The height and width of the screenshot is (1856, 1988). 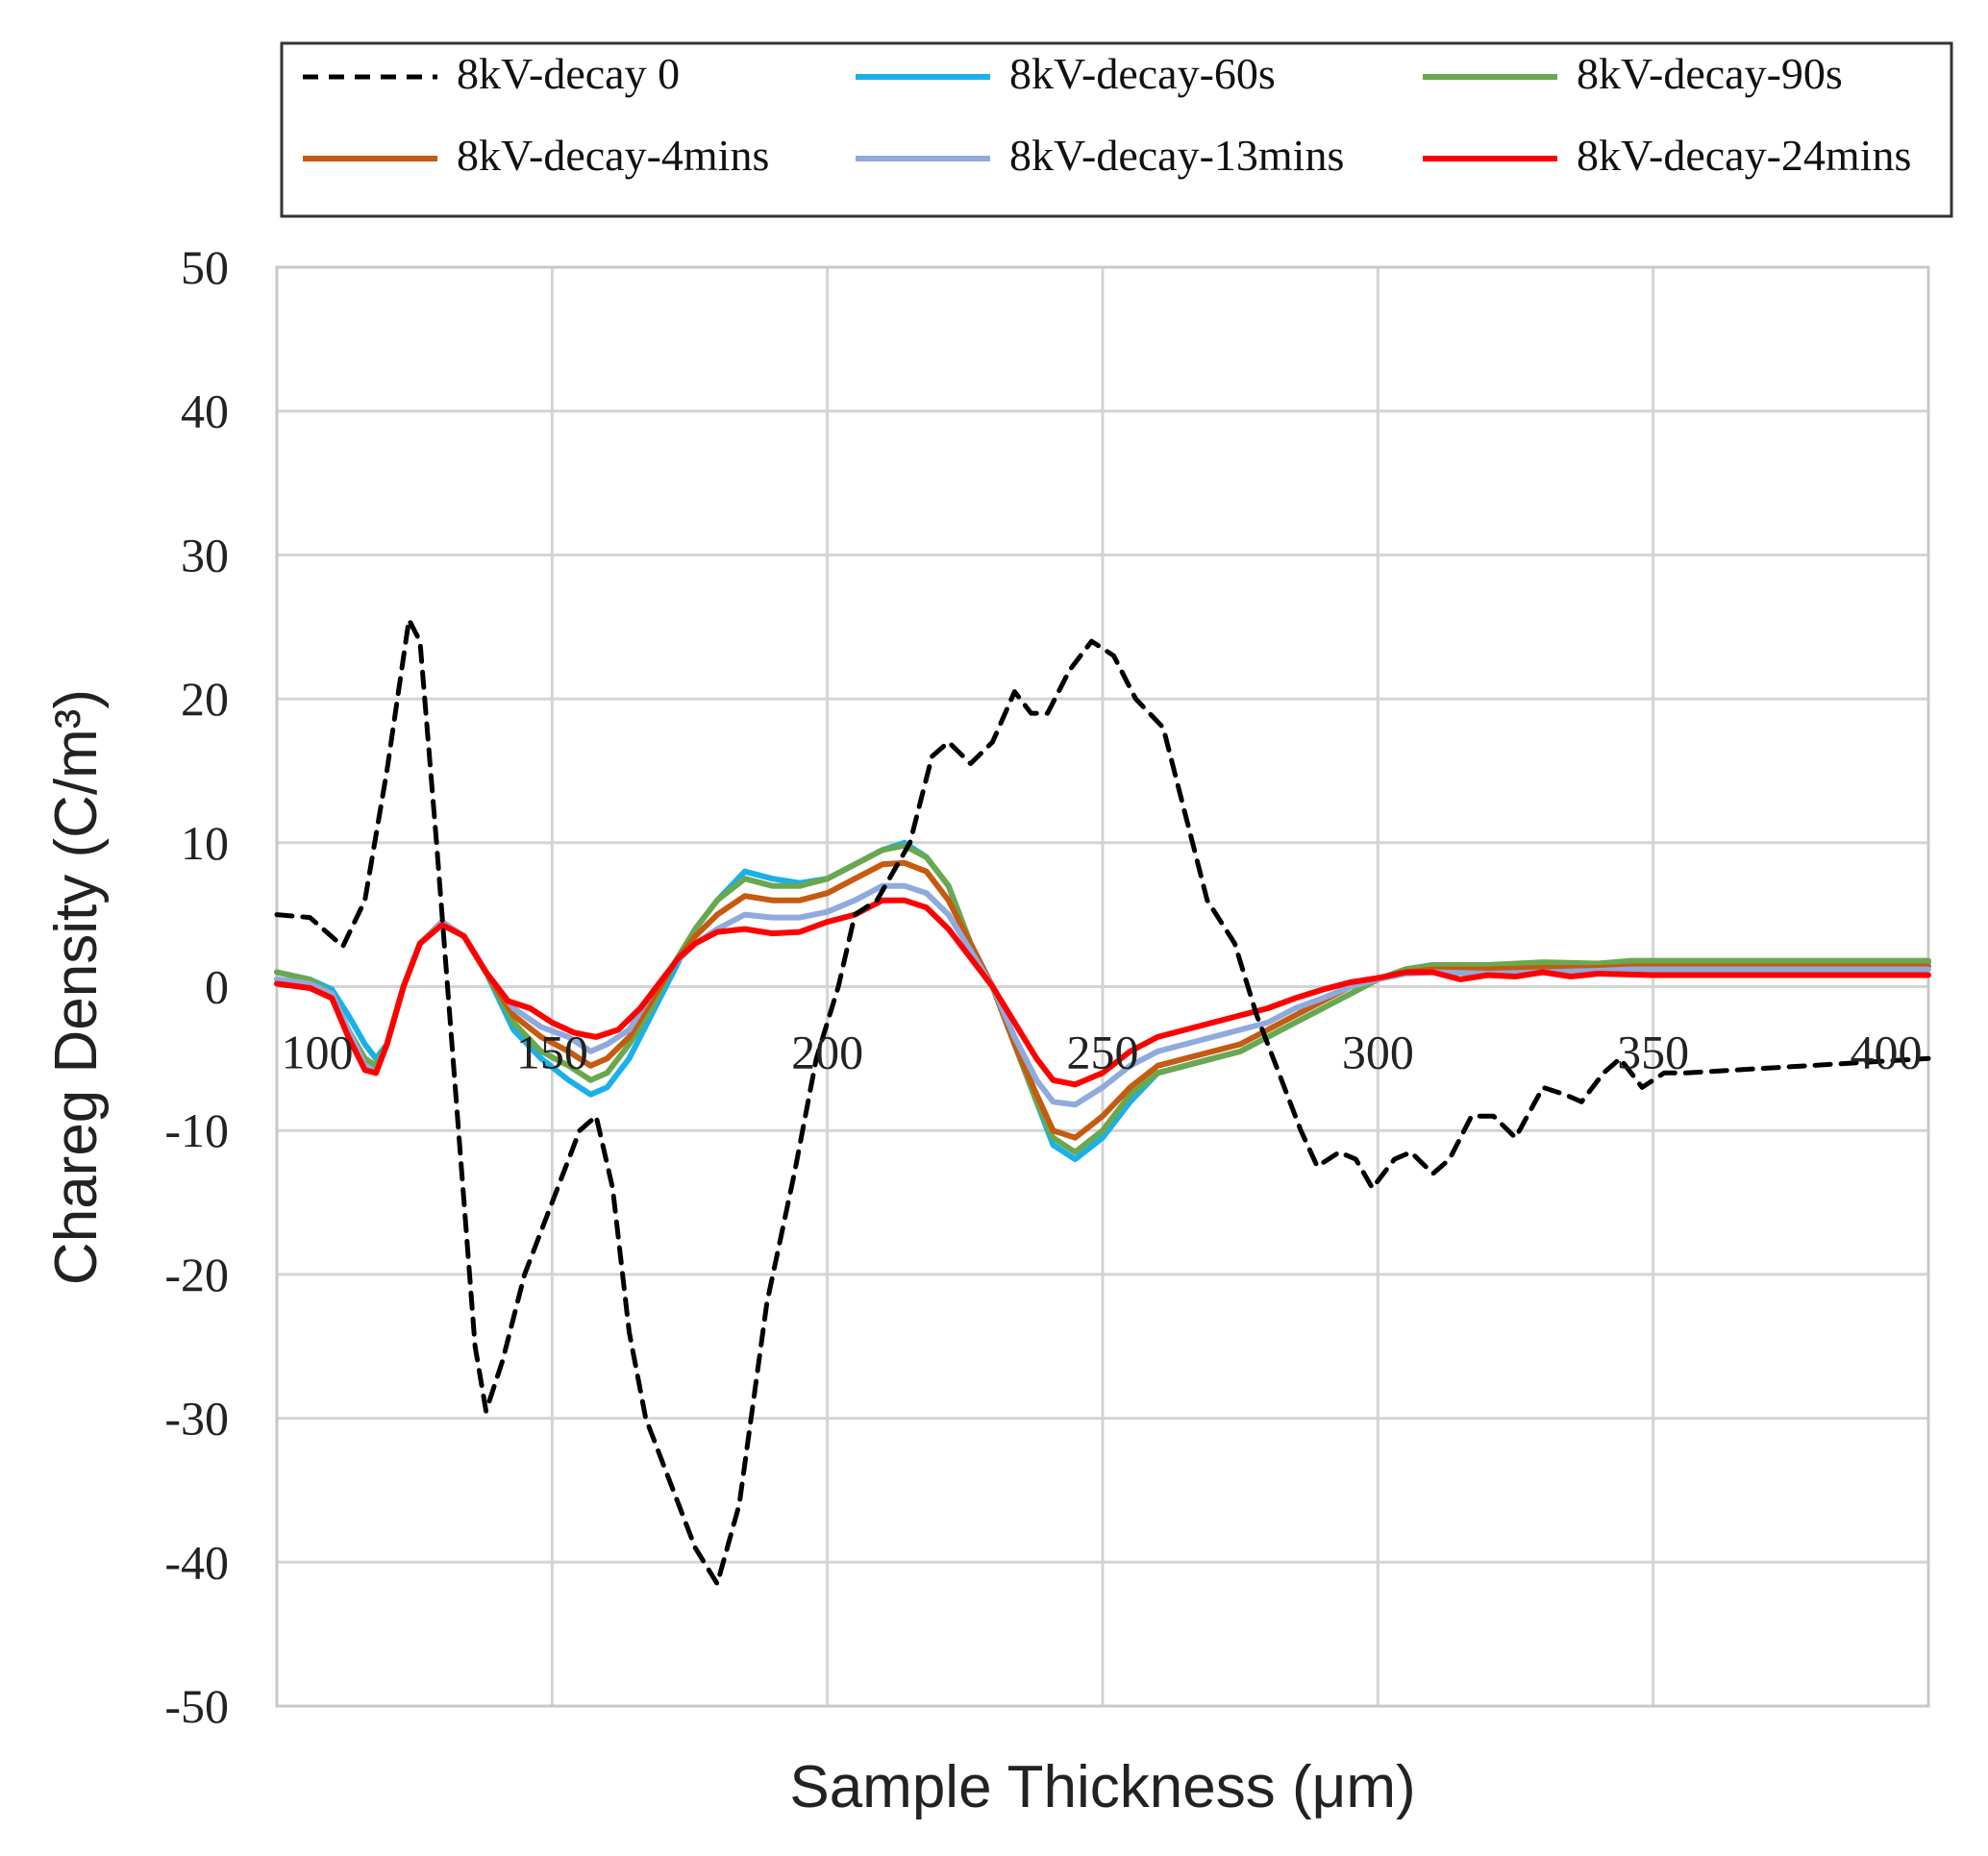 I want to click on y-tick-label: 10, so click(x=205, y=843).